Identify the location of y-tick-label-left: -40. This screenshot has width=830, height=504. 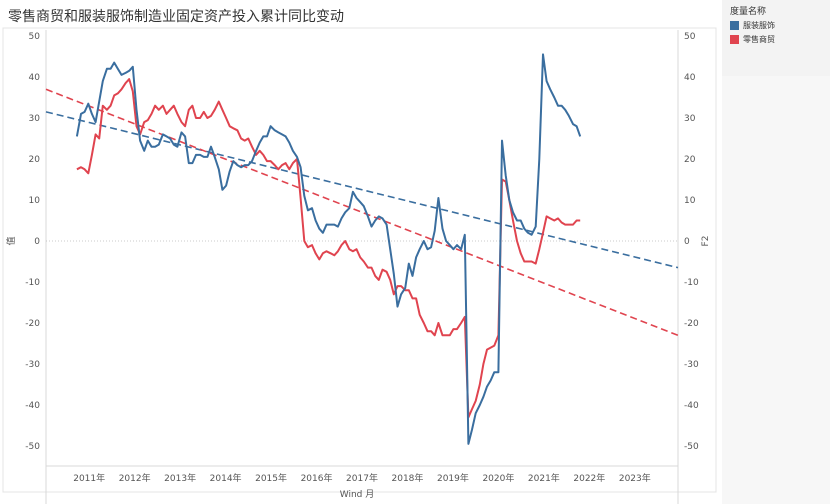
(32, 406).